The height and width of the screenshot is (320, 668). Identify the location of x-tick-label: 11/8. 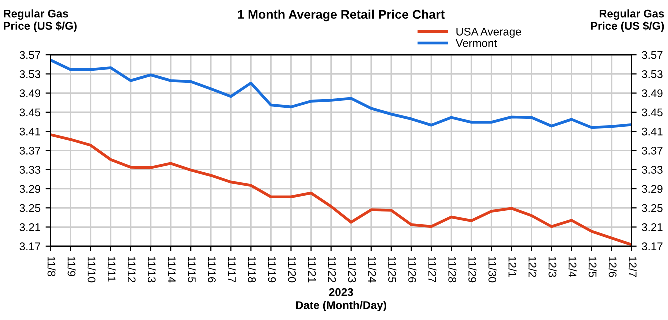
(52, 266).